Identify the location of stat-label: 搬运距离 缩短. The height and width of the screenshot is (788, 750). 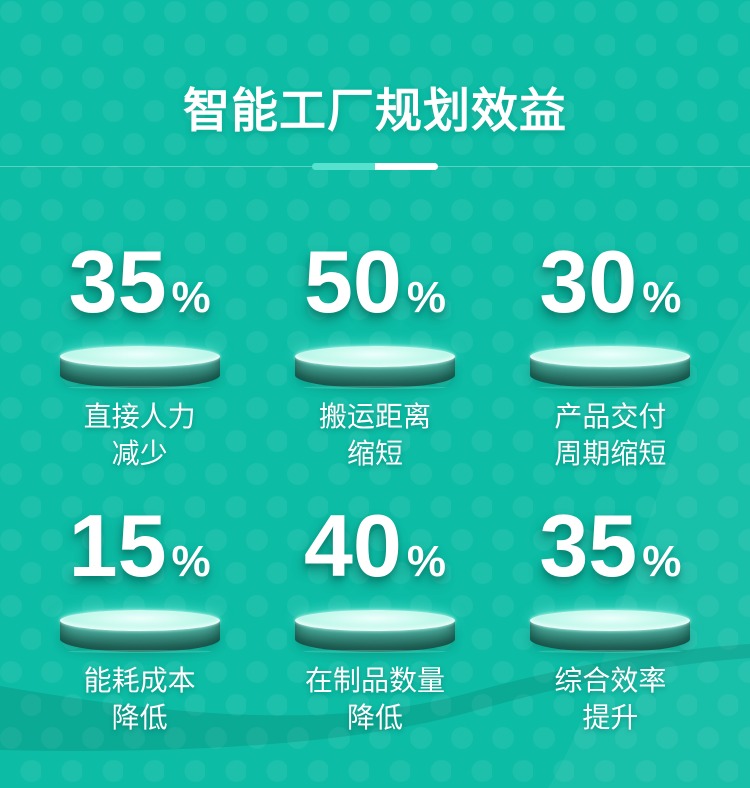
(375, 435).